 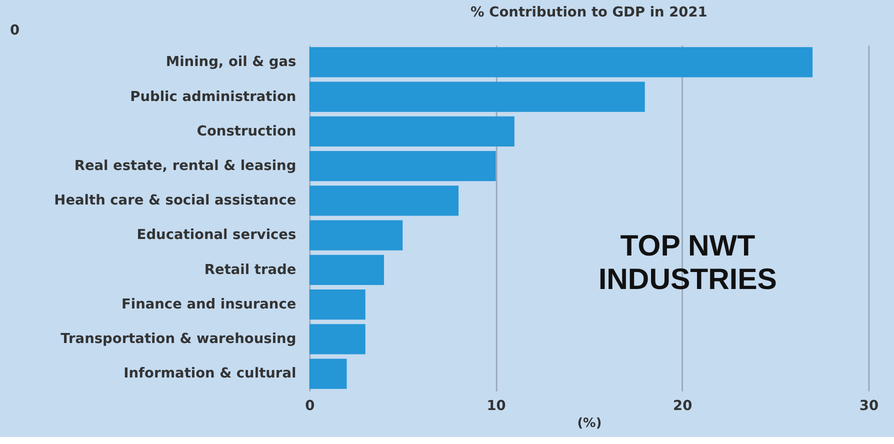 I want to click on y-tick-label: Finance and insurance, so click(x=208, y=304).